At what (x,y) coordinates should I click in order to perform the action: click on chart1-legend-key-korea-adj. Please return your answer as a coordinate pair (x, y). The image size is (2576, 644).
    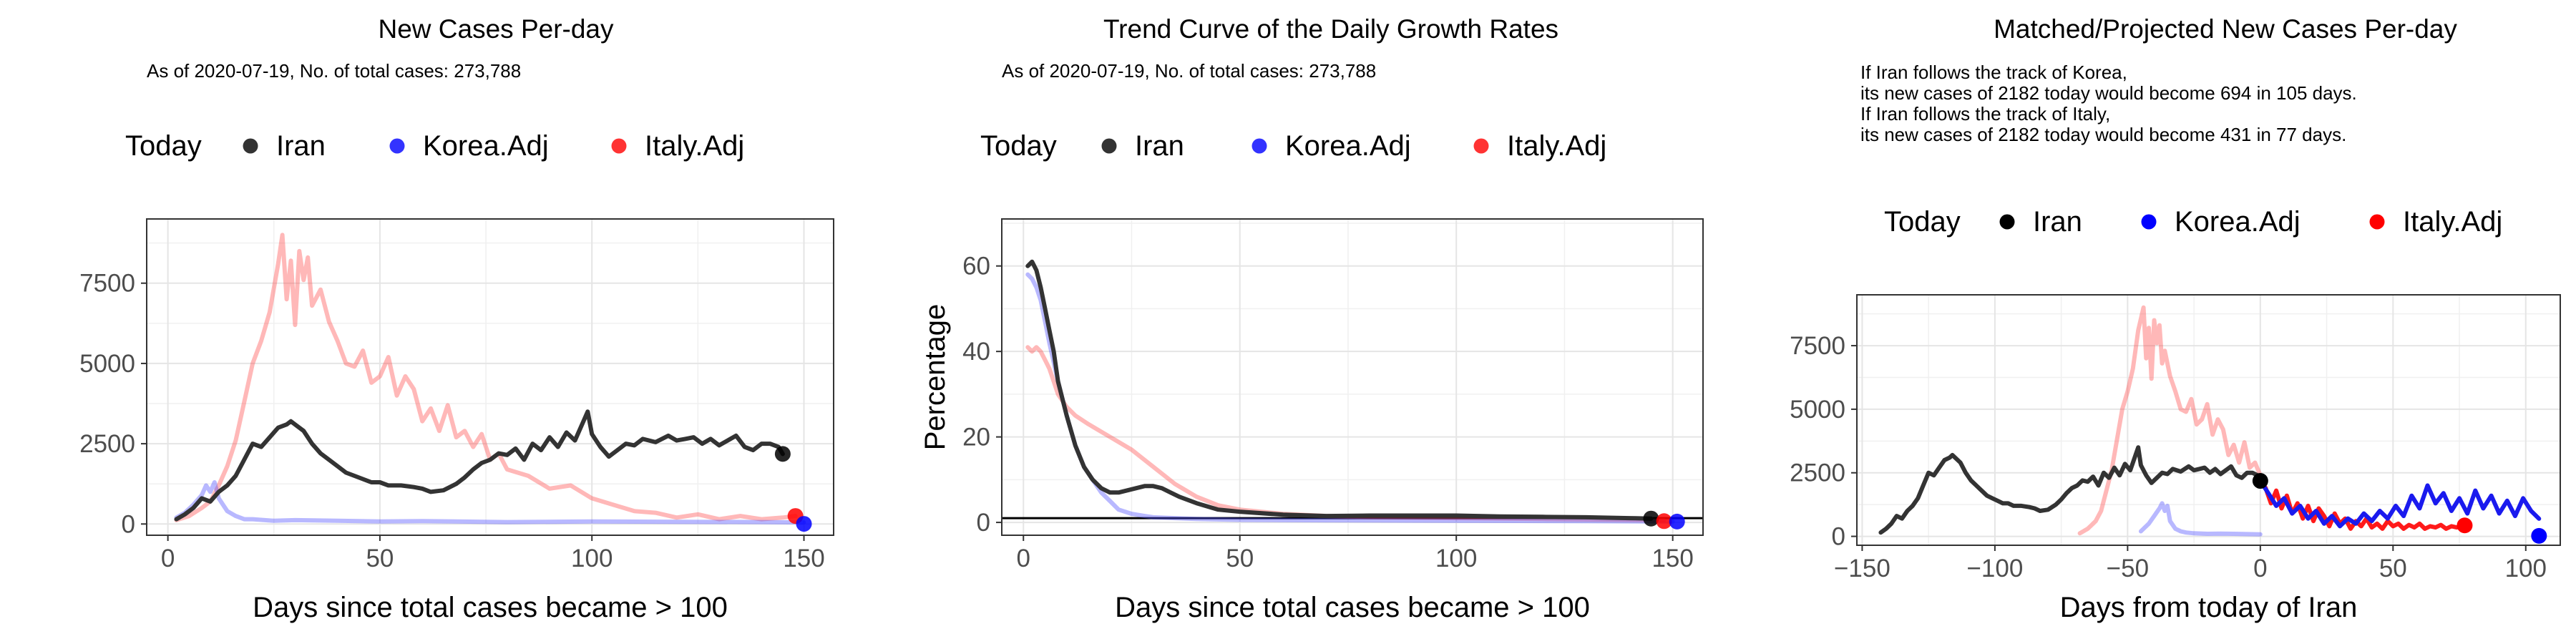
    Looking at the image, I should click on (397, 146).